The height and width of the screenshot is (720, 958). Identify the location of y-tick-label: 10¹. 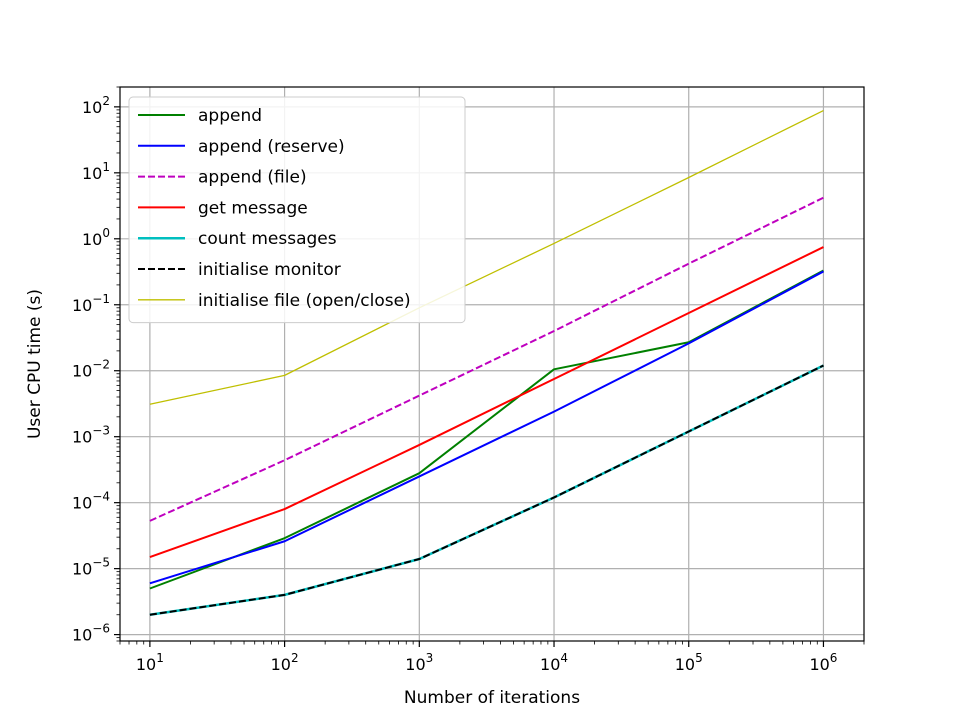
(96, 171).